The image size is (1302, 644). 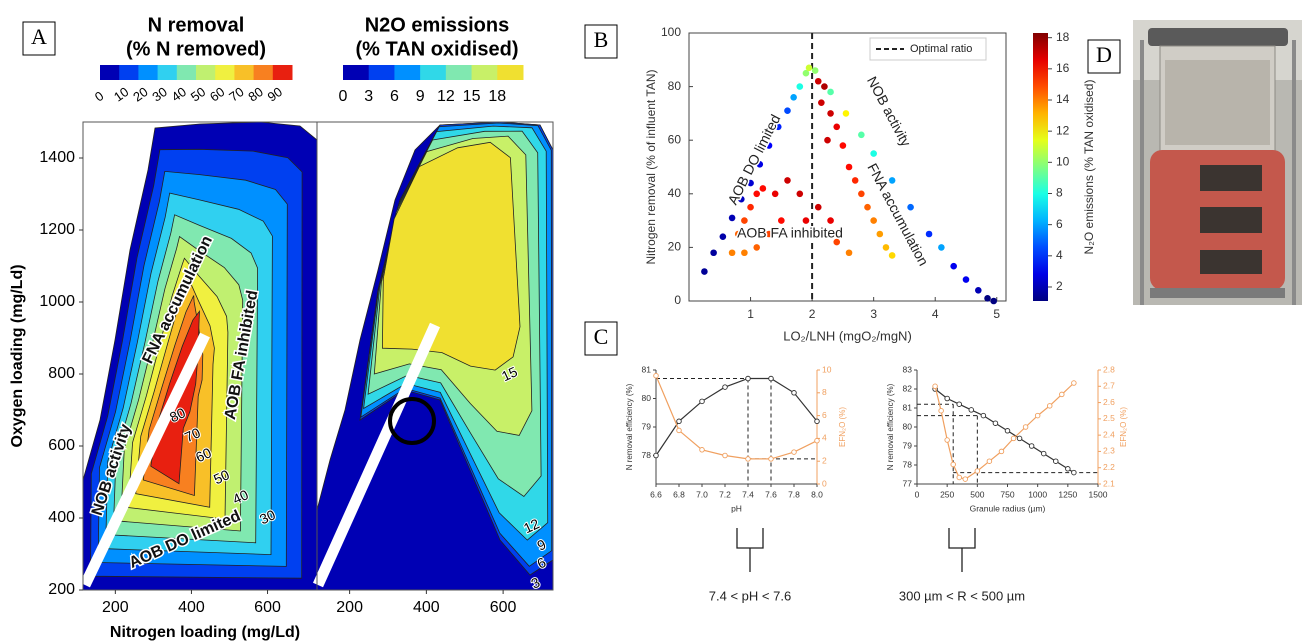 What do you see at coordinates (240, 496) in the screenshot?
I see `contour-label: 40` at bounding box center [240, 496].